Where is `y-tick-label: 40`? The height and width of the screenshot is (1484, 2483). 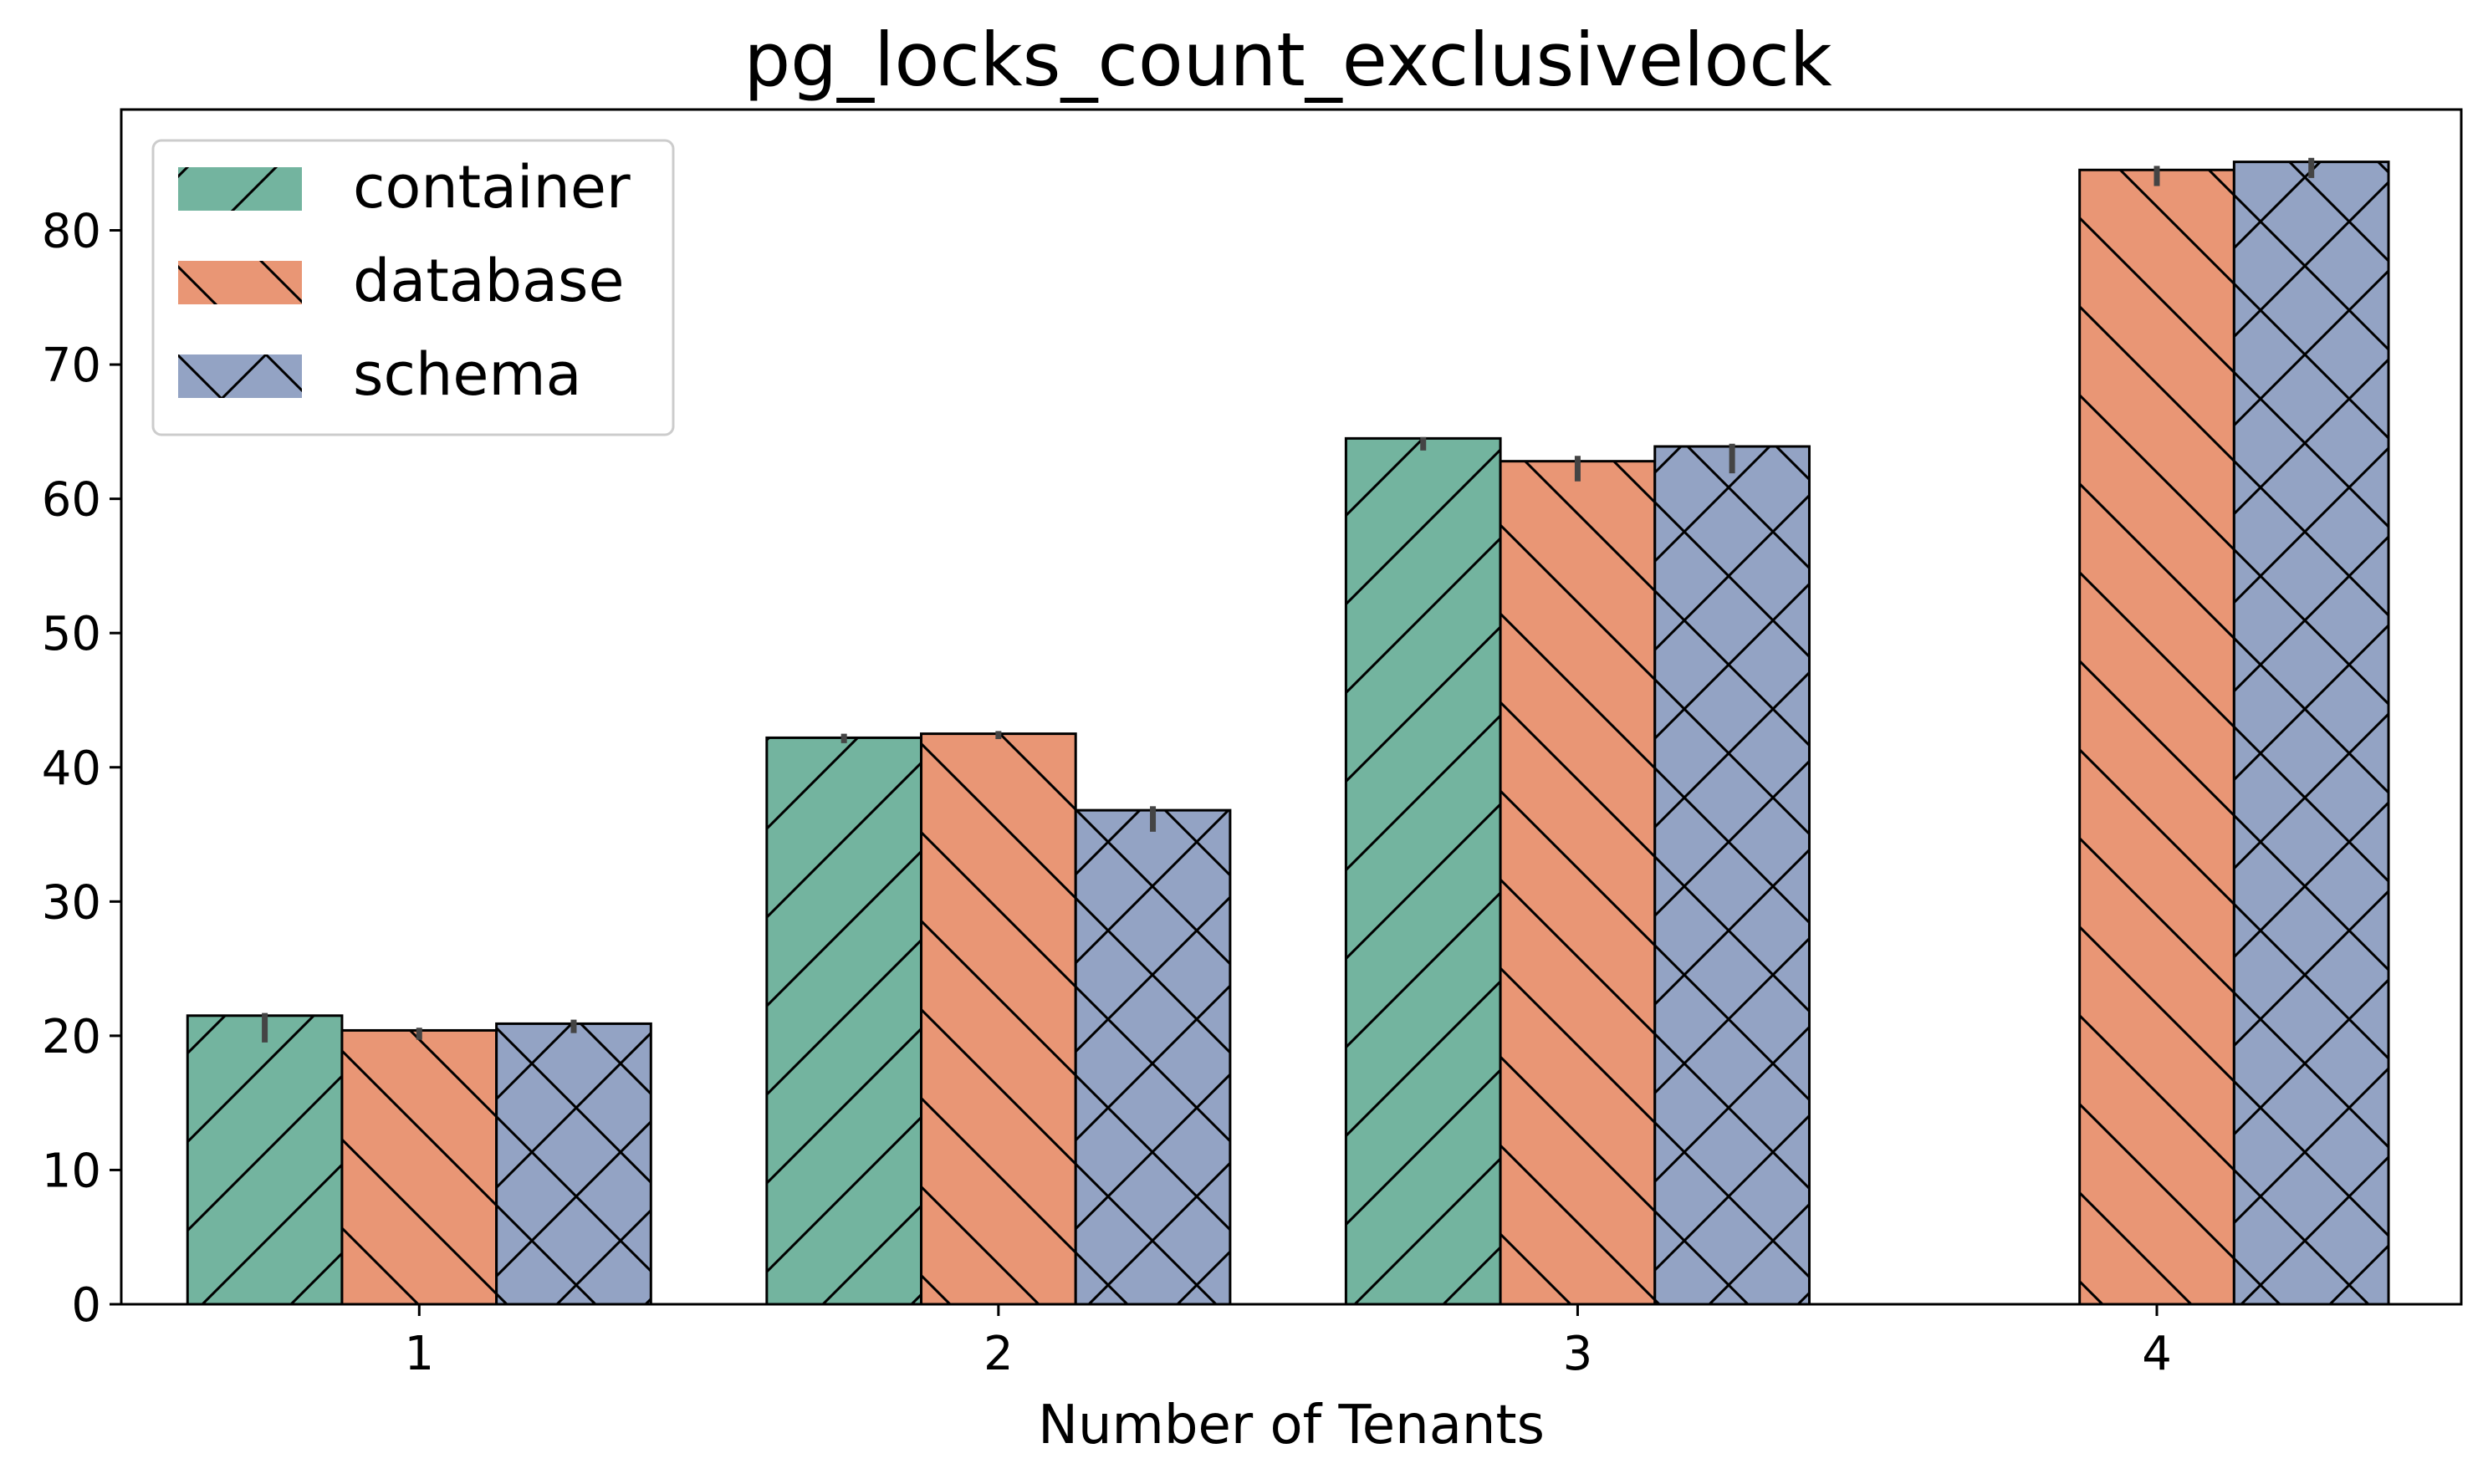
y-tick-label: 40 is located at coordinates (71, 769).